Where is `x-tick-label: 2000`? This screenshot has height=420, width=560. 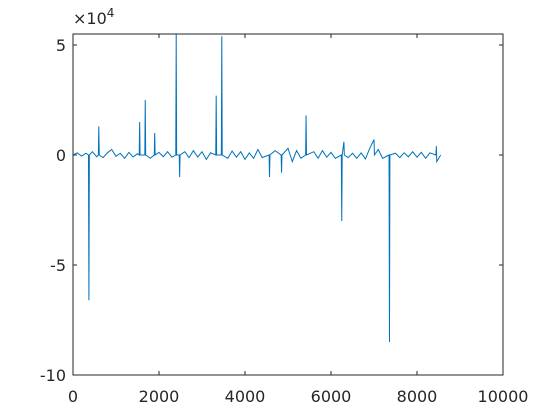 x-tick-label: 2000 is located at coordinates (159, 396).